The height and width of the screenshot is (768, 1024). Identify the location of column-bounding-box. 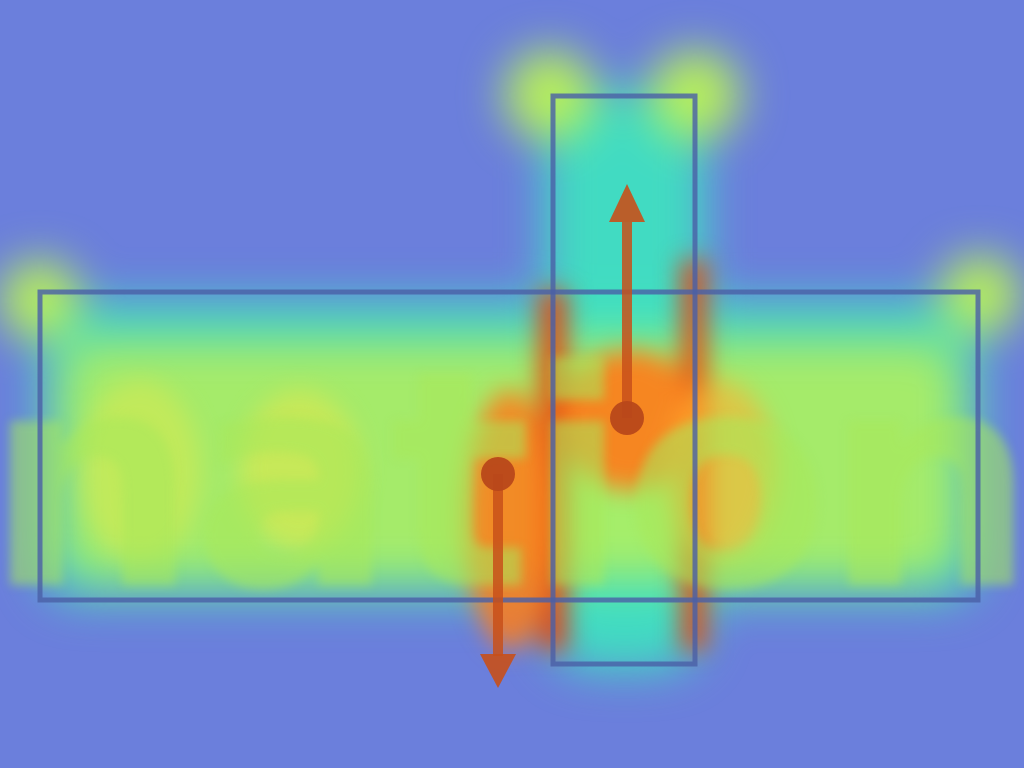
(624, 380).